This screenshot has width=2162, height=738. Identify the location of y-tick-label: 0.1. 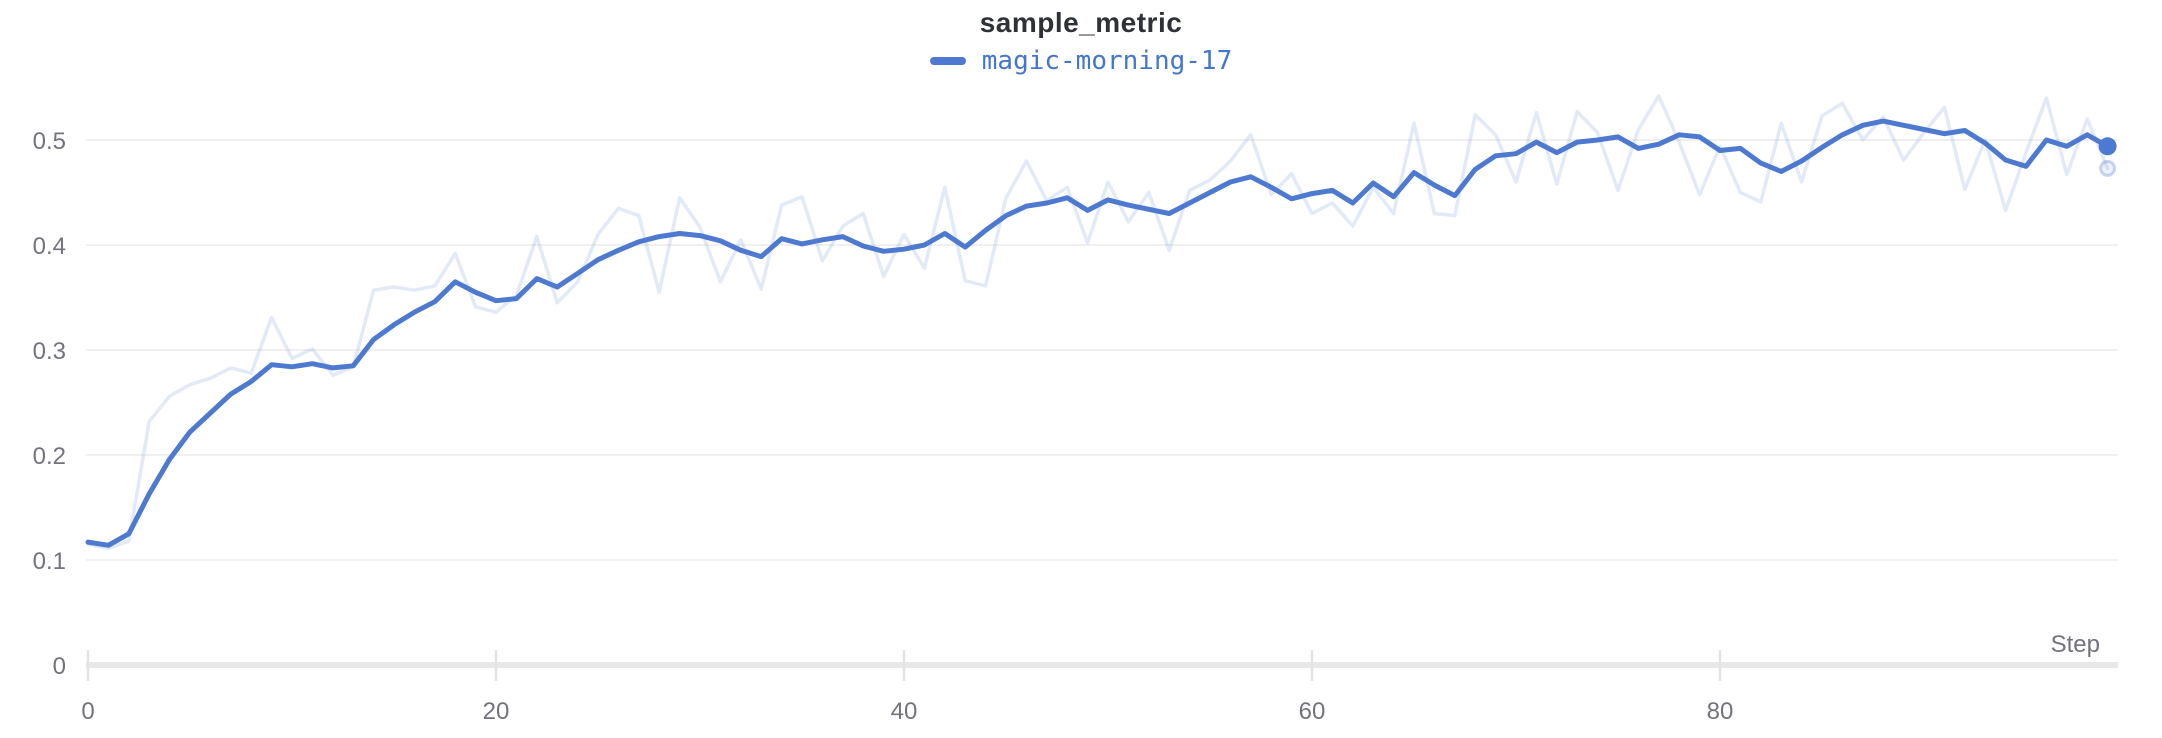
(49, 561).